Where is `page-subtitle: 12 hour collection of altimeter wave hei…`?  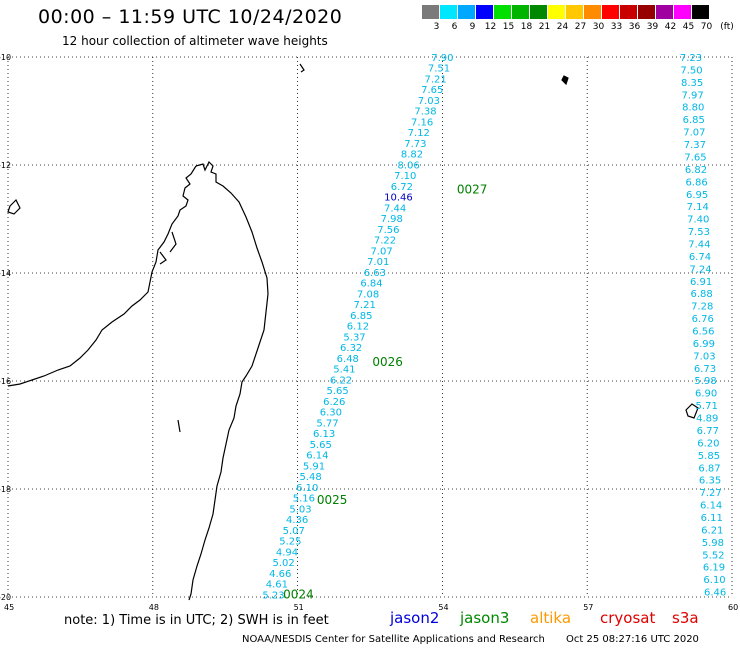 page-subtitle: 12 hour collection of altimeter wave hei… is located at coordinates (195, 41).